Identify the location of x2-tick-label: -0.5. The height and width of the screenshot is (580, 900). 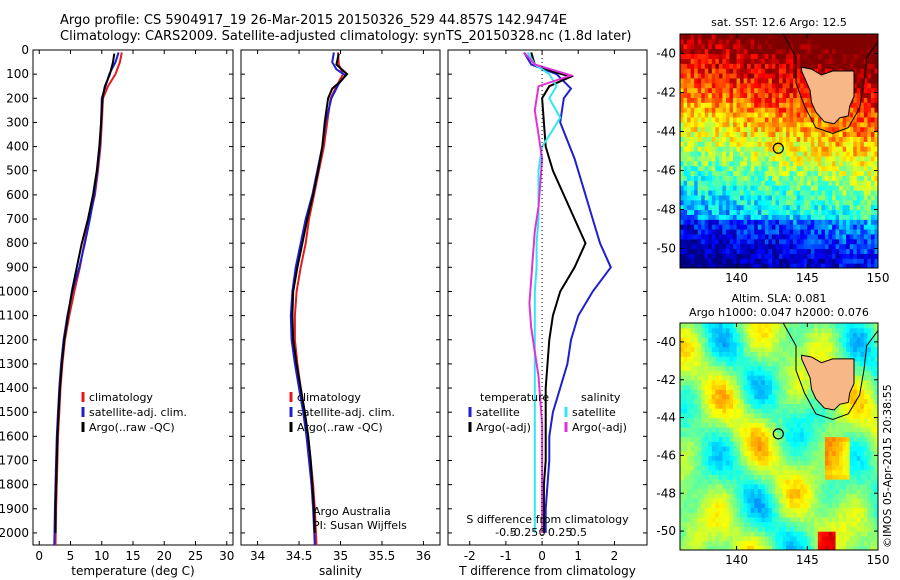
(505, 532).